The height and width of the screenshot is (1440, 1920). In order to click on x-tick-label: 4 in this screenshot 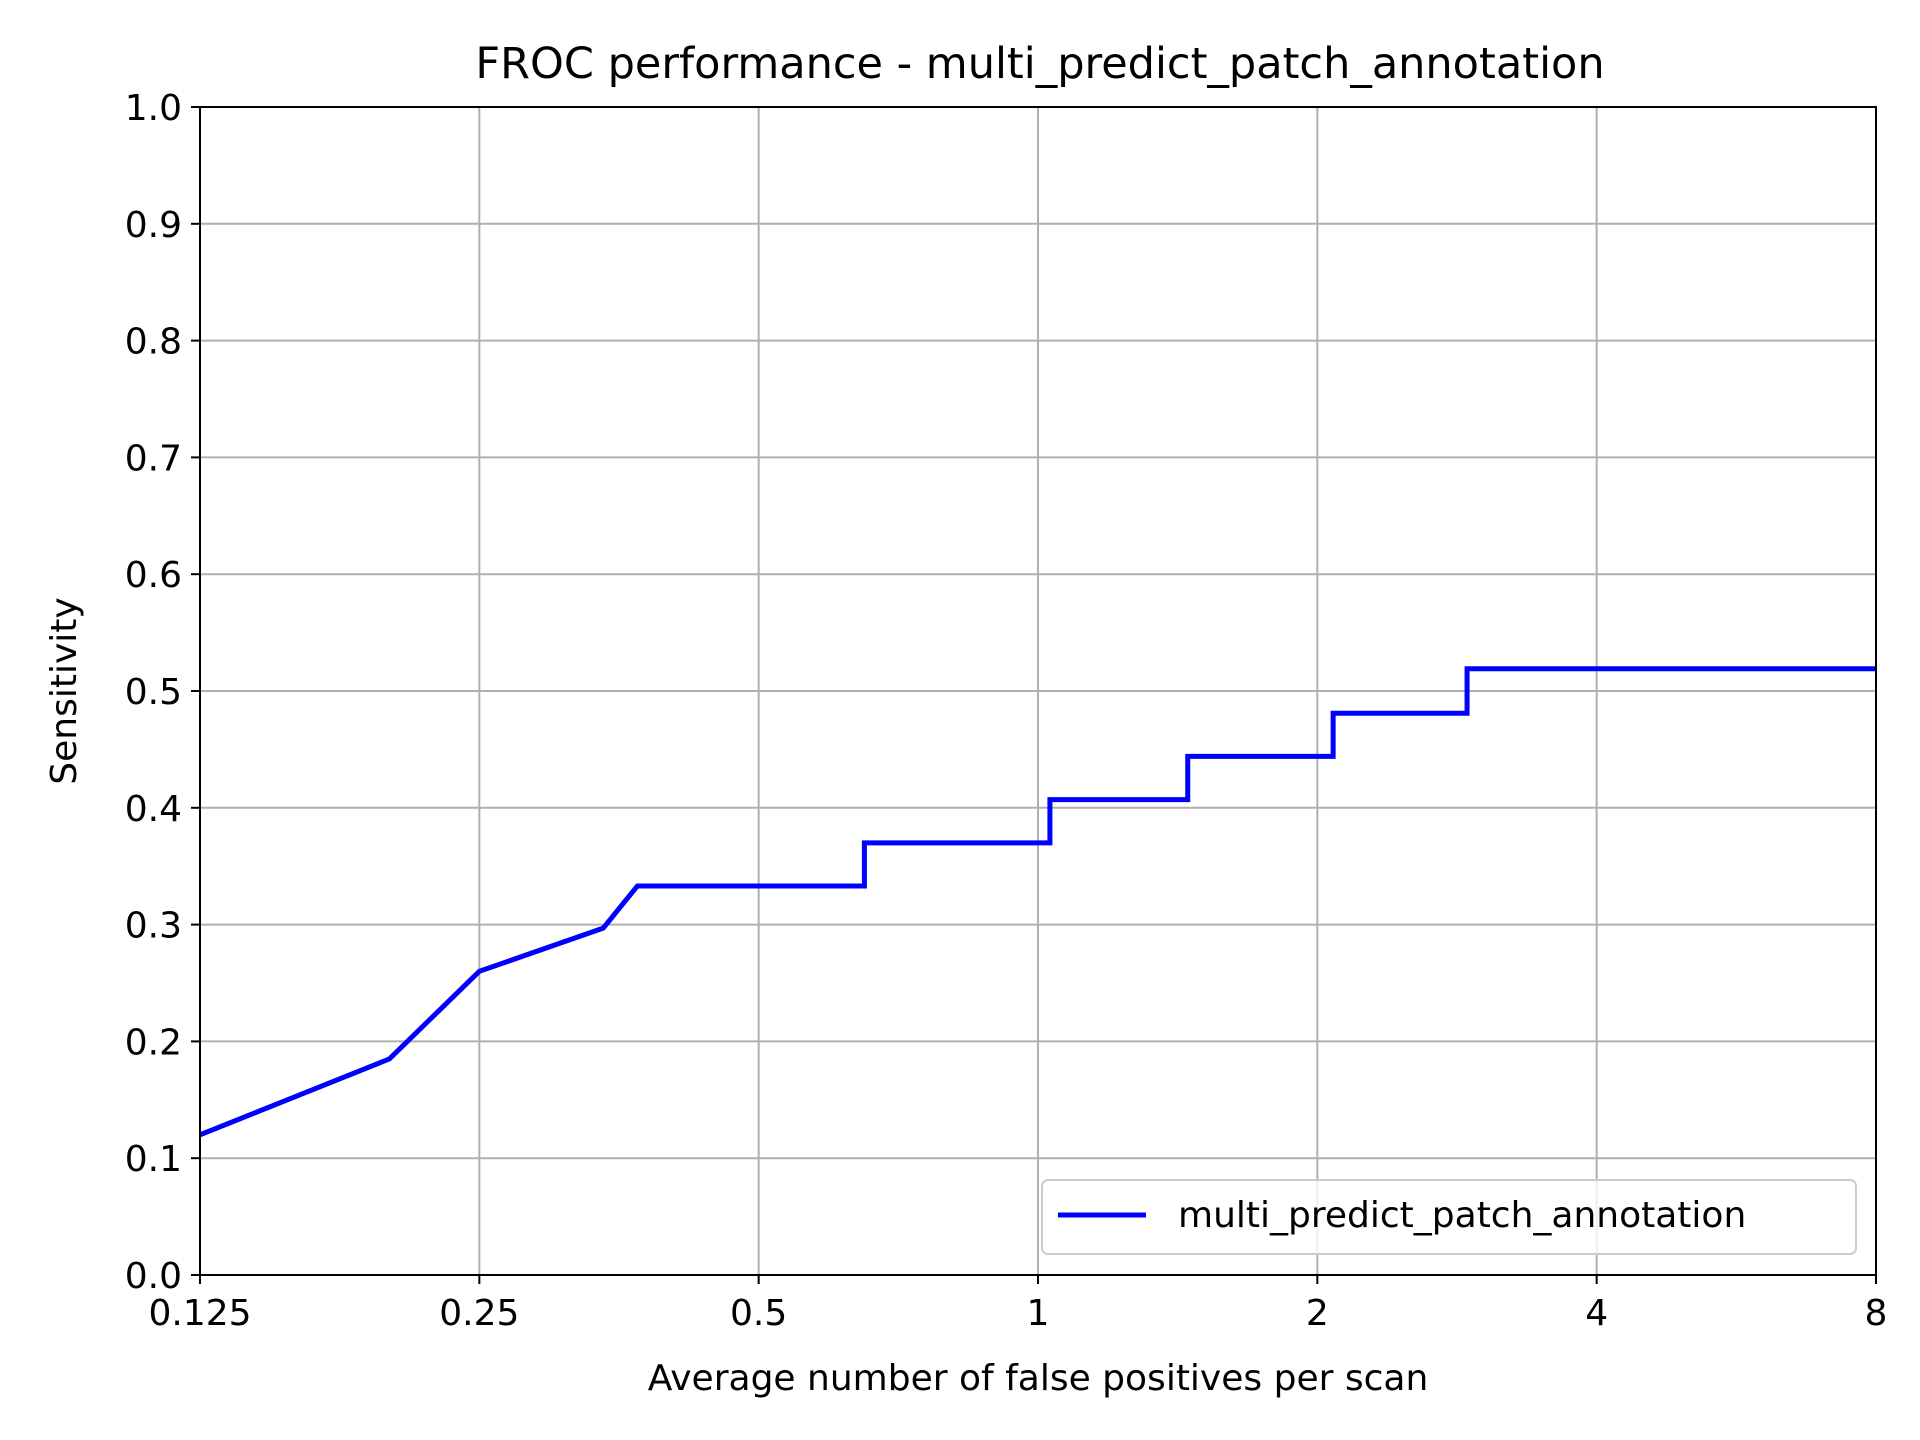, I will do `click(1596, 1313)`.